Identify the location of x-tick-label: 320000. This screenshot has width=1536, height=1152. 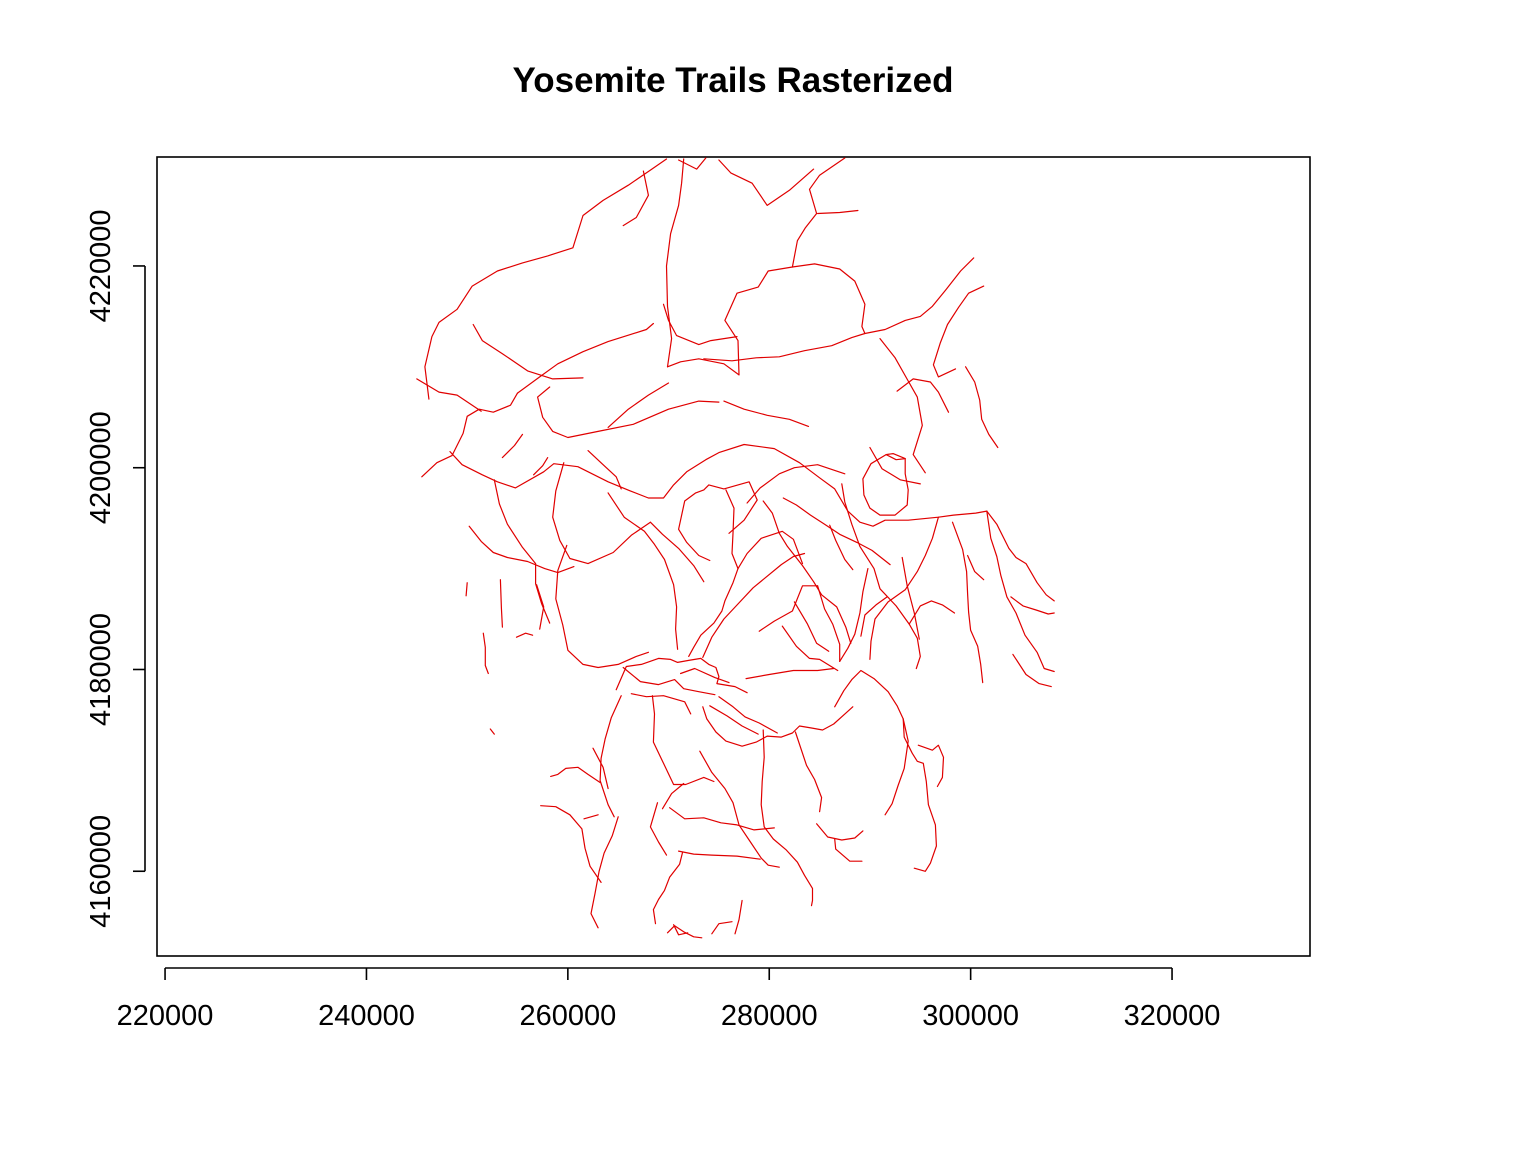
(1172, 1016).